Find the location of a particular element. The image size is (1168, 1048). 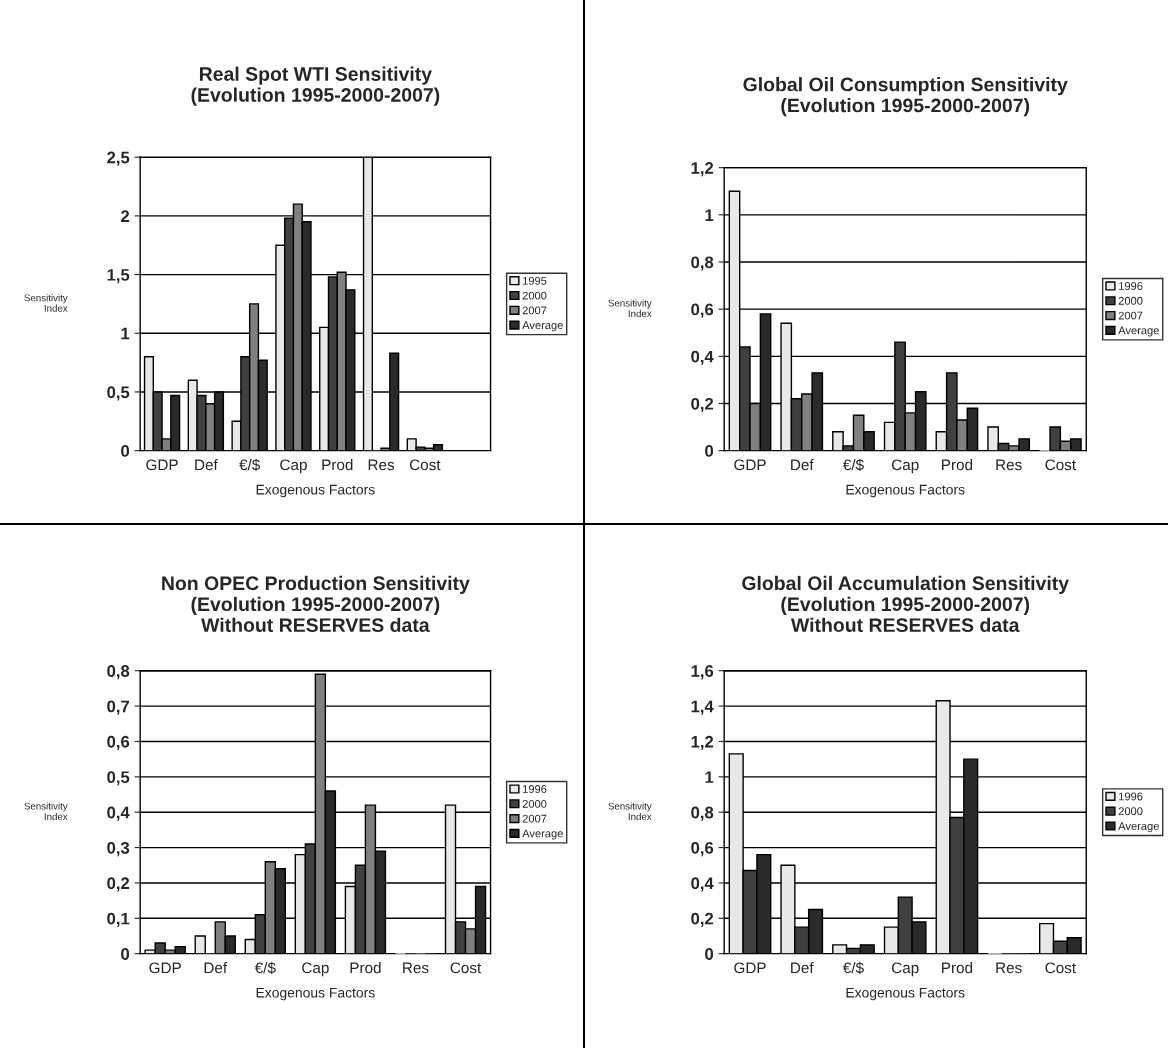

y-tick-label: 1,4 is located at coordinates (702, 707).